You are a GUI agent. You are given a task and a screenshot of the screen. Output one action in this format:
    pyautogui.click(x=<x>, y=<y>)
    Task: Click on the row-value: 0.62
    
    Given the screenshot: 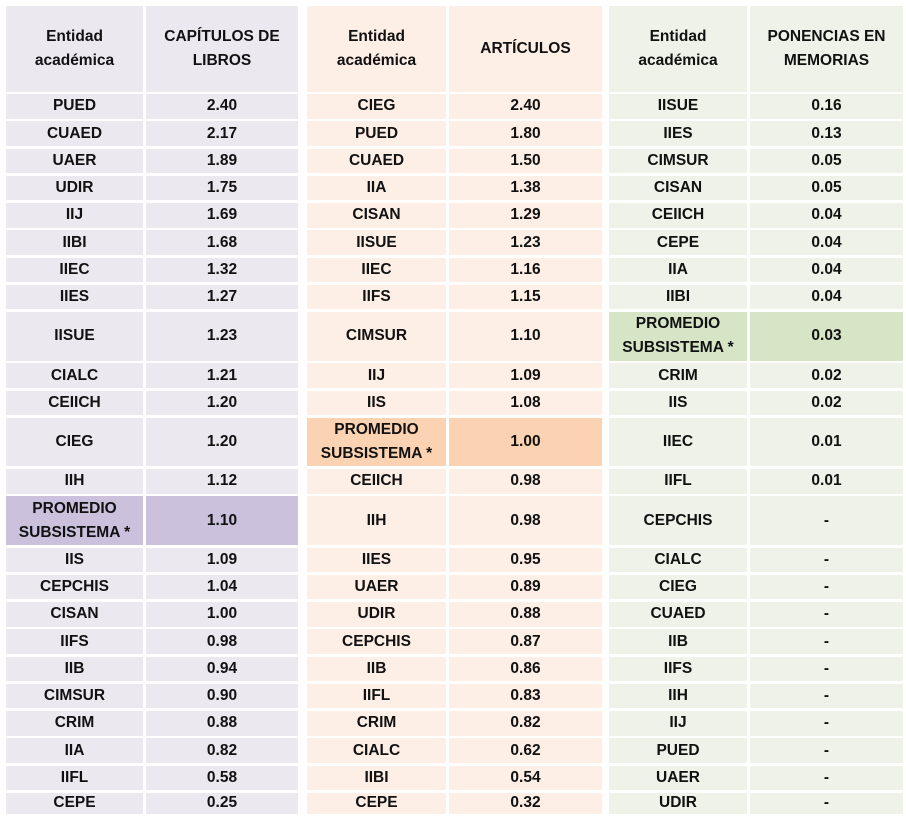 What is the action you would take?
    pyautogui.click(x=525, y=750)
    